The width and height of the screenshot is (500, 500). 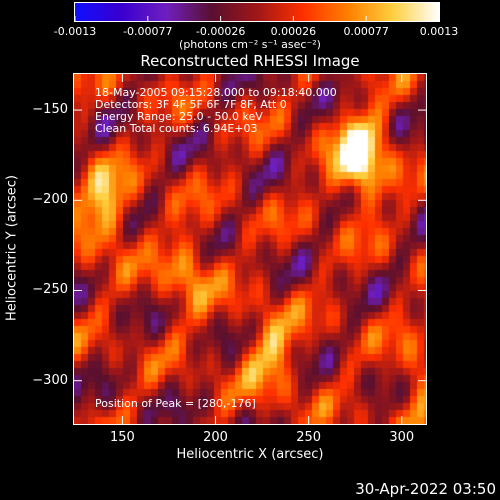 What do you see at coordinates (179, 116) in the screenshot?
I see `info-line-3: Energy Range: 25.0 - 50.0 keV` at bounding box center [179, 116].